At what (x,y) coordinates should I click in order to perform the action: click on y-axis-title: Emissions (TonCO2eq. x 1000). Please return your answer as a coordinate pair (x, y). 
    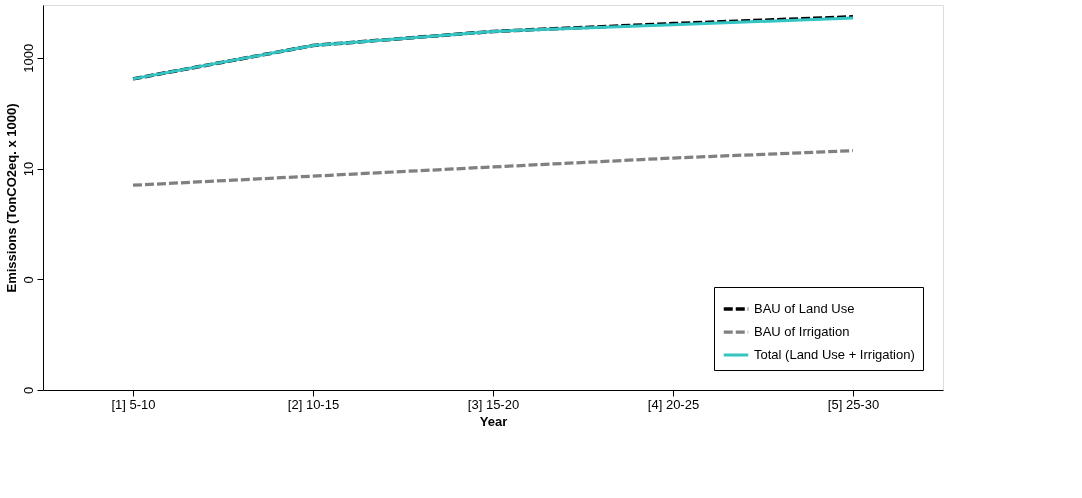
    Looking at the image, I should click on (11, 198).